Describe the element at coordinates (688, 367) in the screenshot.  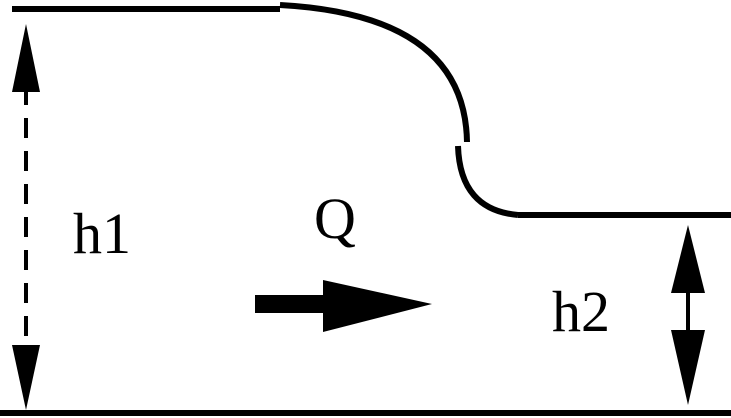
I see `downstream-depth-arrowhead-bottom` at that location.